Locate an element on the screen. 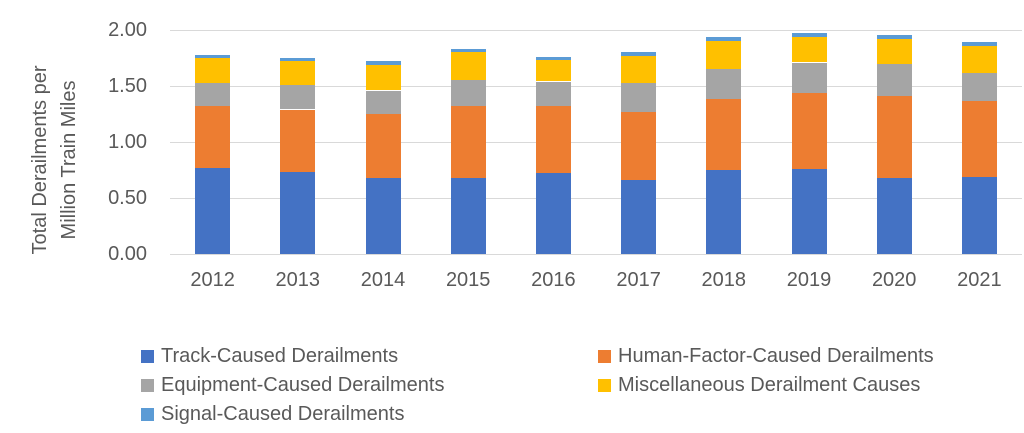  bar-segment-2012-miscellaneous is located at coordinates (213, 70).